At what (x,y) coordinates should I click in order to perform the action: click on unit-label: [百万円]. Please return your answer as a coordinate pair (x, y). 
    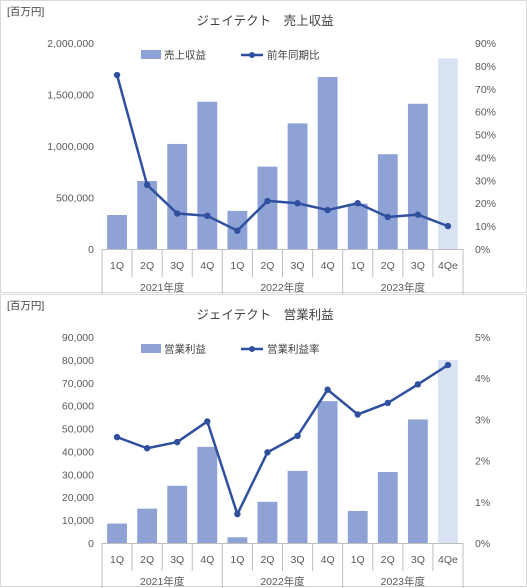
    Looking at the image, I should click on (25, 306).